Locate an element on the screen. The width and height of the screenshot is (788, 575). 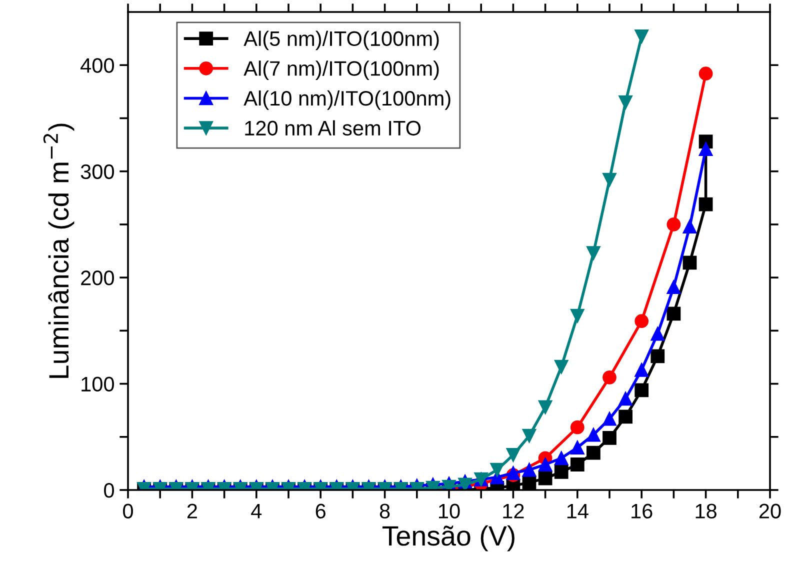
y-tick-label: 400 is located at coordinates (97, 65).